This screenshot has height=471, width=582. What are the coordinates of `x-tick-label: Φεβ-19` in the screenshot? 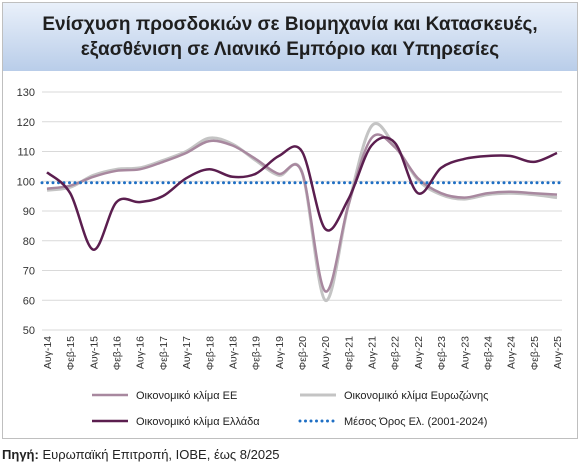 It's located at (257, 353).